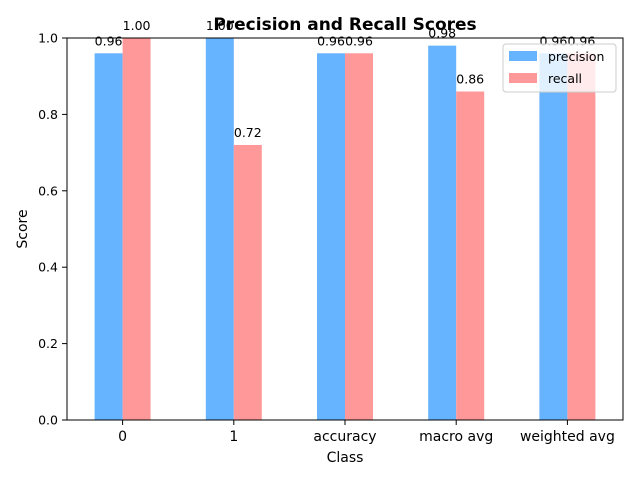 This screenshot has width=640, height=480. Describe the element at coordinates (523, 56) in the screenshot. I see `legend-swatch-precision` at that location.